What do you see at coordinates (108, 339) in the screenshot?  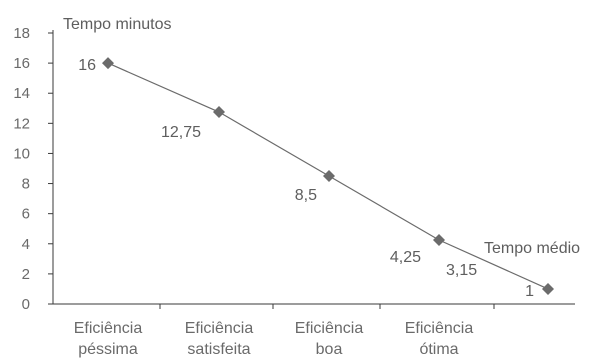 I see `category-label: Eficiência péssima` at bounding box center [108, 339].